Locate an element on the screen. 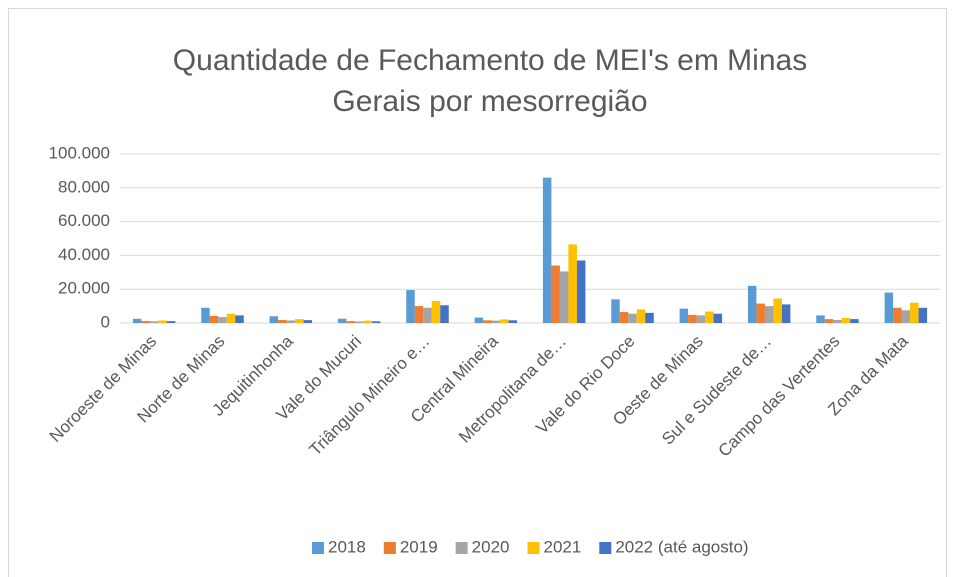  y-tick-label: 60.000 is located at coordinates (84, 220).